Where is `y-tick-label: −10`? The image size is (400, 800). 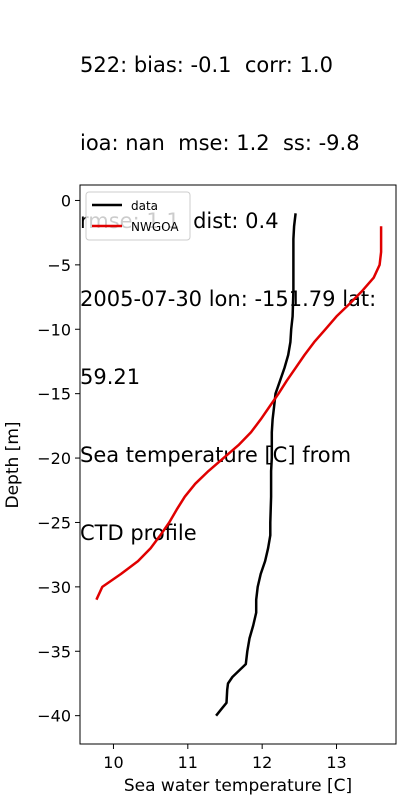
y-tick-label: −10 is located at coordinates (54, 329).